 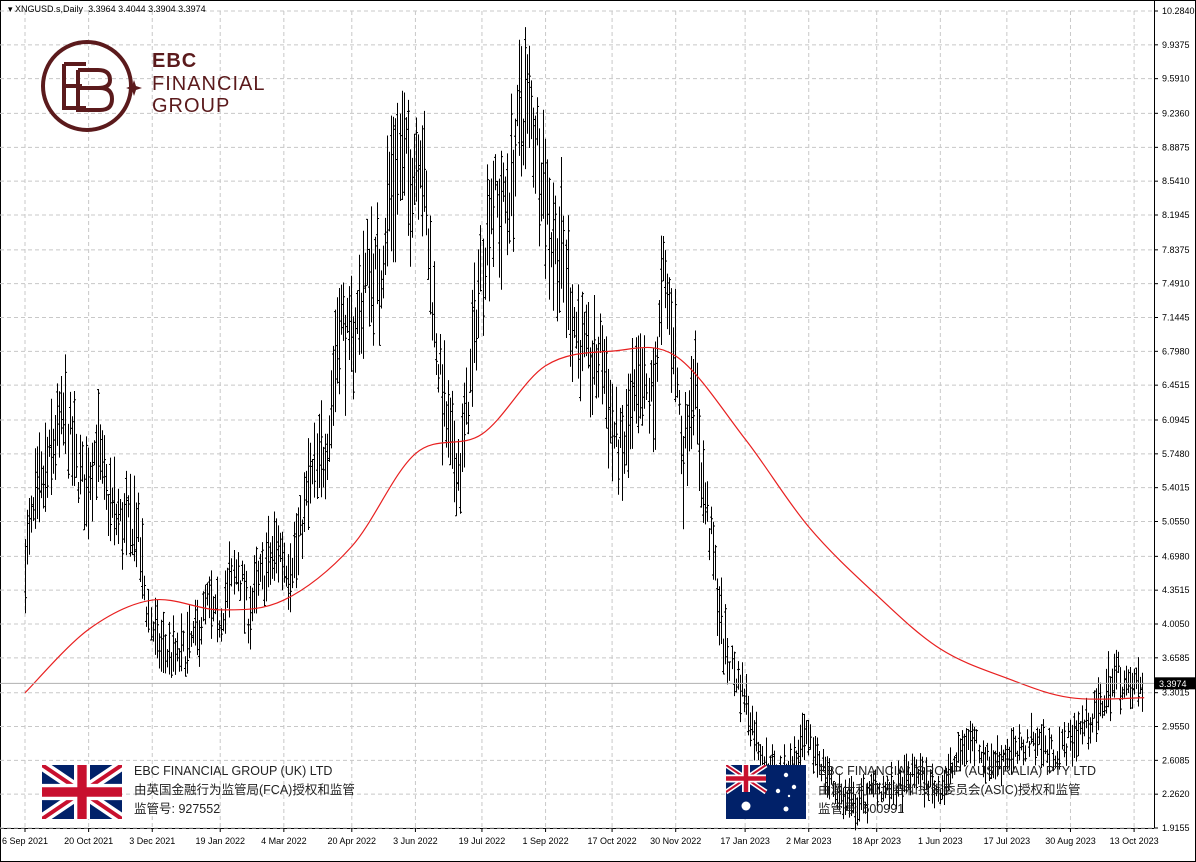 What do you see at coordinates (1176, 284) in the screenshot?
I see `y-tick-label: 7.4910` at bounding box center [1176, 284].